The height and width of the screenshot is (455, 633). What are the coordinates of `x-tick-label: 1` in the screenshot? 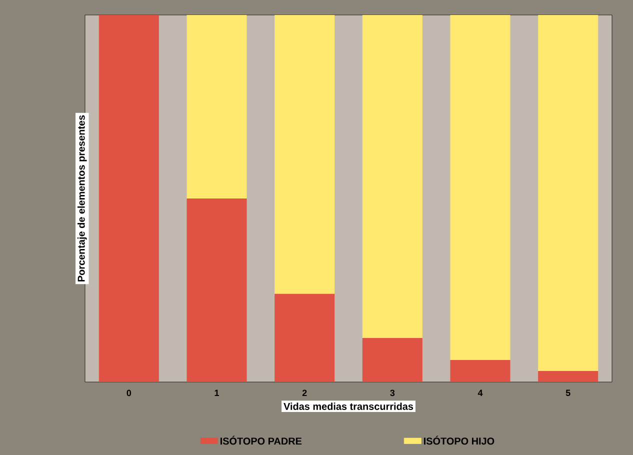 It's located at (216, 393).